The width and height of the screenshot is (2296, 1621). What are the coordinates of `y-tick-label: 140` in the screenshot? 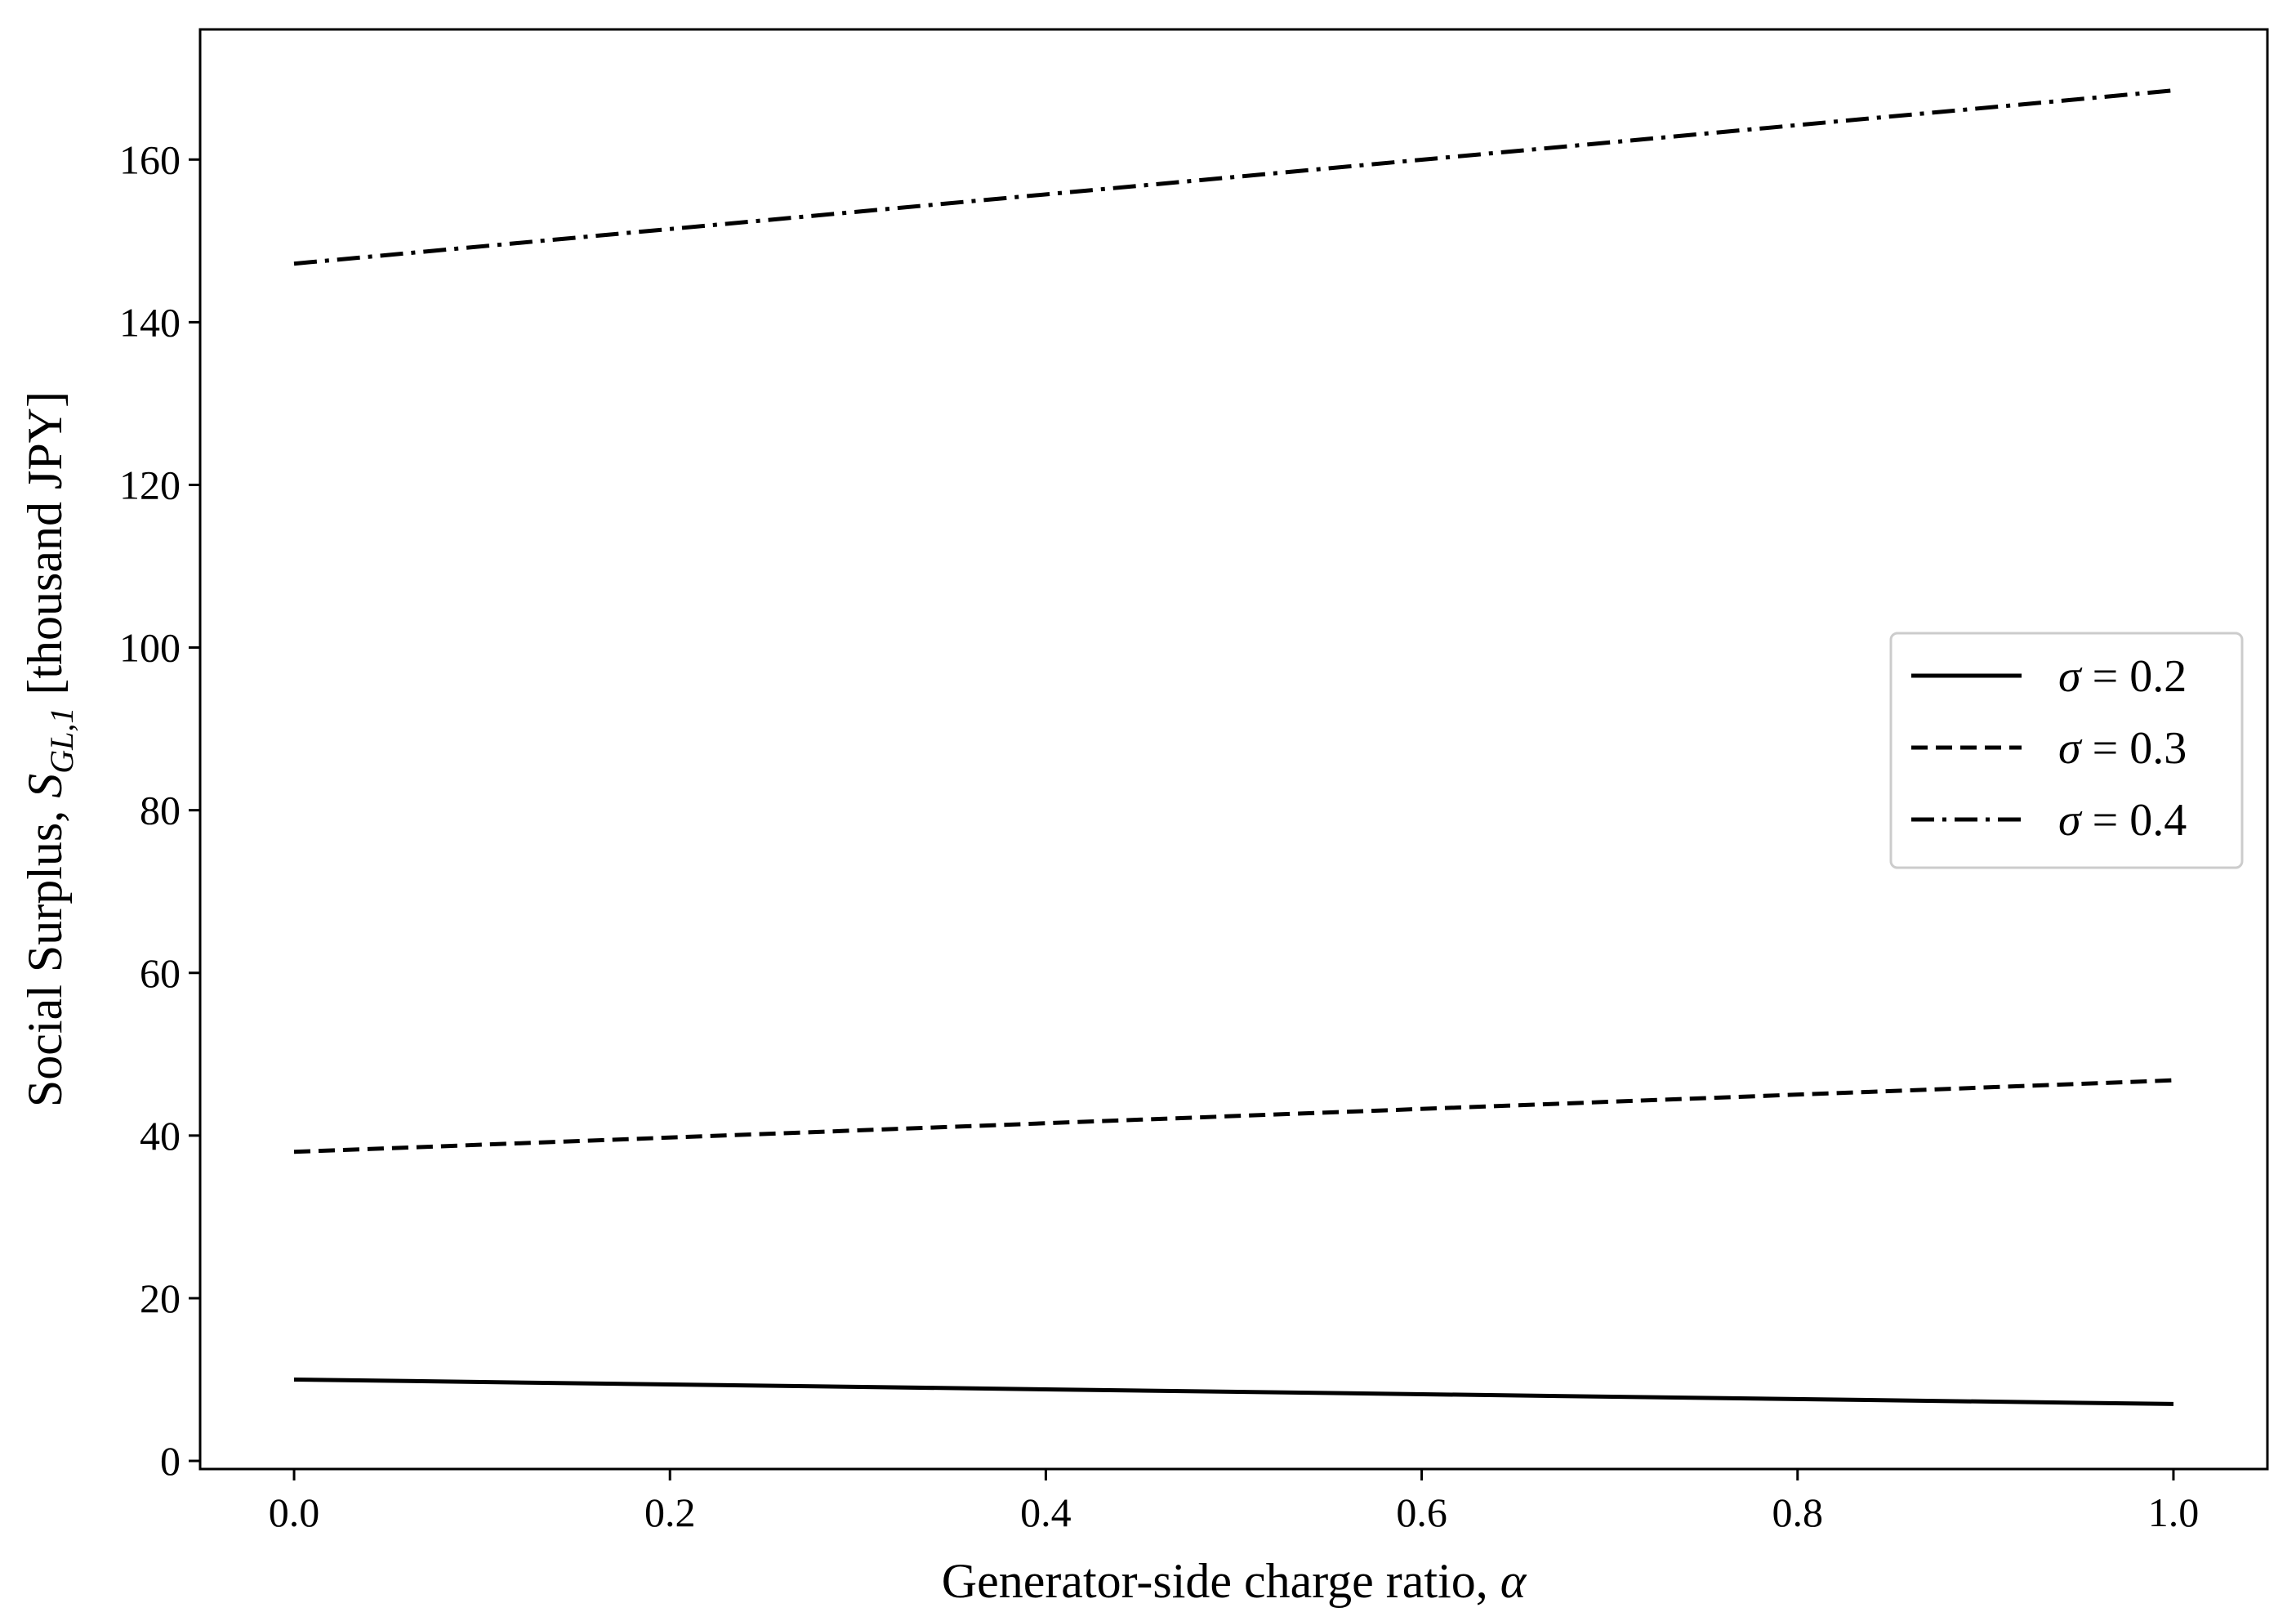 It's located at (150, 322).